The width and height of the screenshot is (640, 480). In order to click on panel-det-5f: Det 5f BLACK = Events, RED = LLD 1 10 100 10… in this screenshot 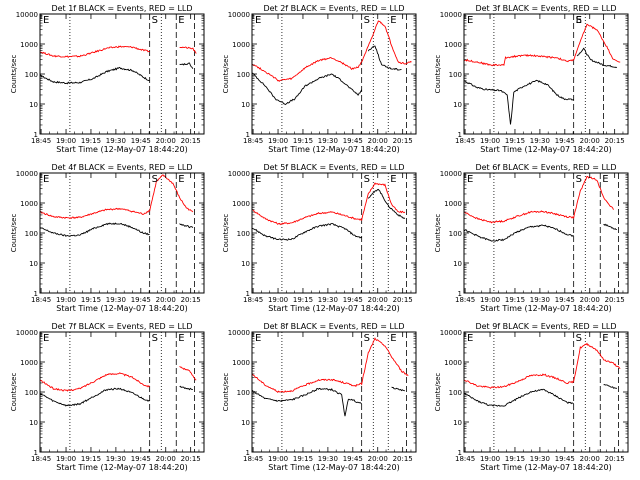, I will do `click(319, 238)`.